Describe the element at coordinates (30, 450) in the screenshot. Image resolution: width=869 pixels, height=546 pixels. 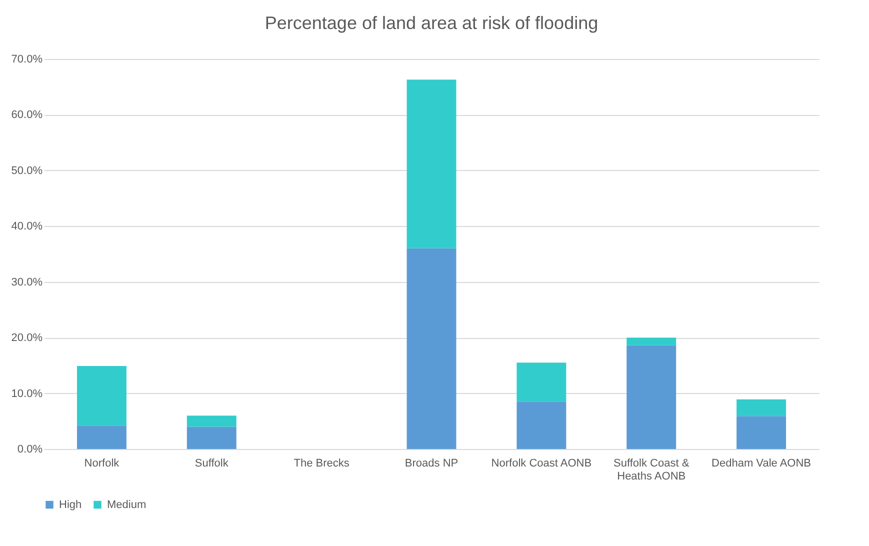
I see `y-tick-label: 0.0%` at that location.